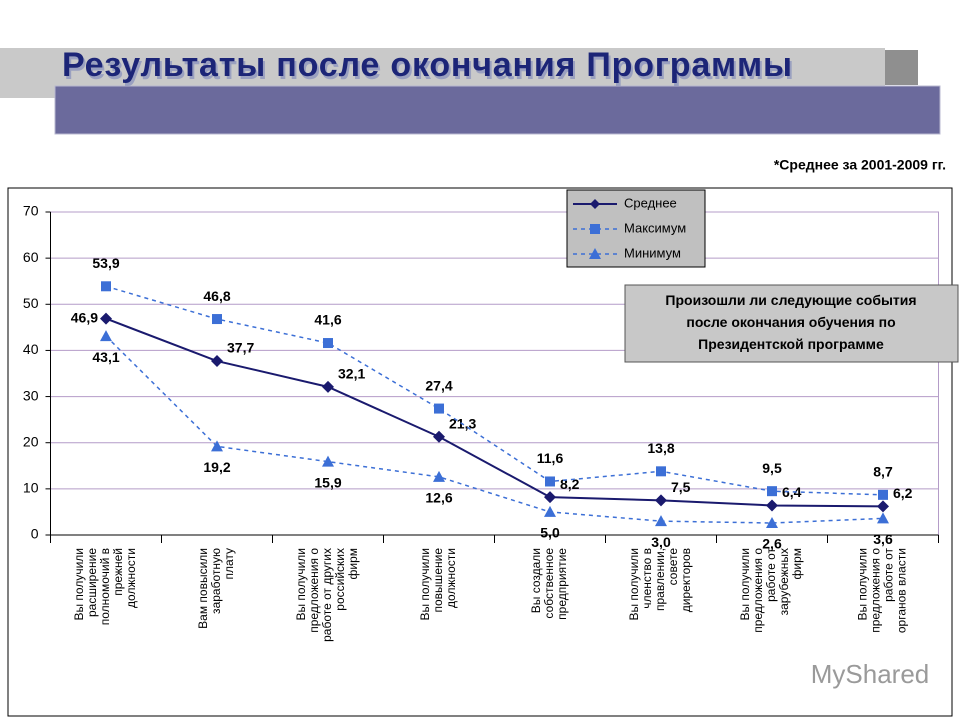 This screenshot has width=960, height=720. Describe the element at coordinates (652, 252) in the screenshot. I see `legend-label: Минимум` at that location.